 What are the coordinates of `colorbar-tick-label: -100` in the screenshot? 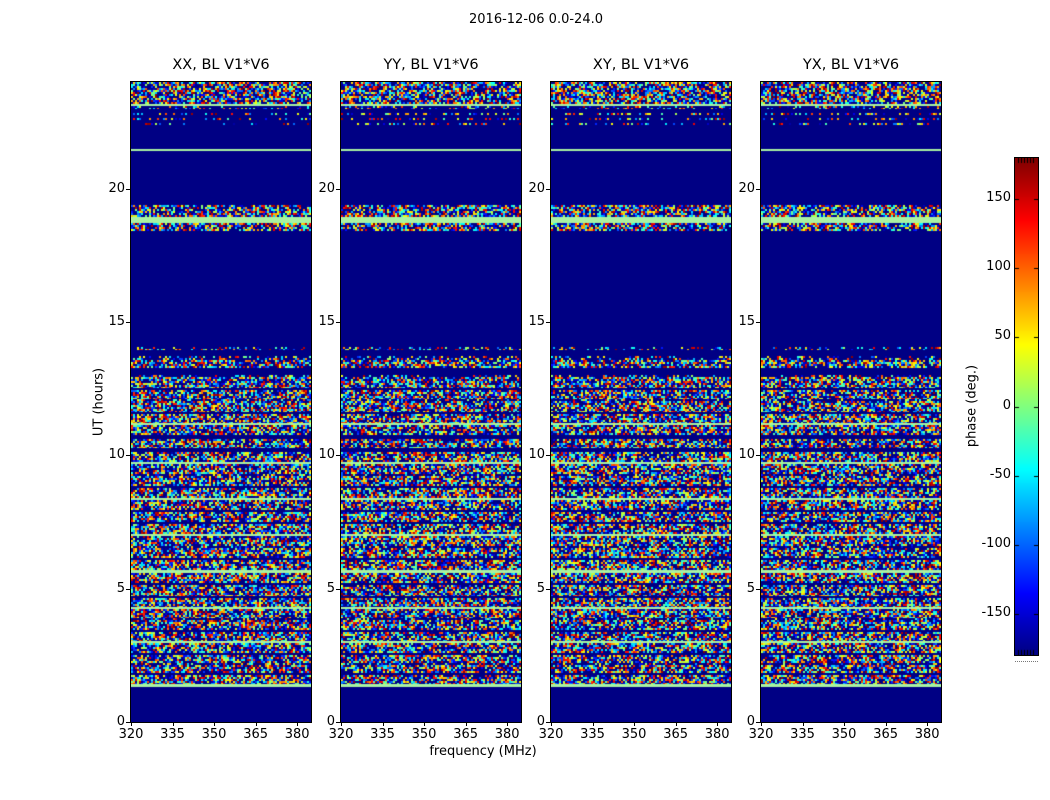 It's located at (996, 543).